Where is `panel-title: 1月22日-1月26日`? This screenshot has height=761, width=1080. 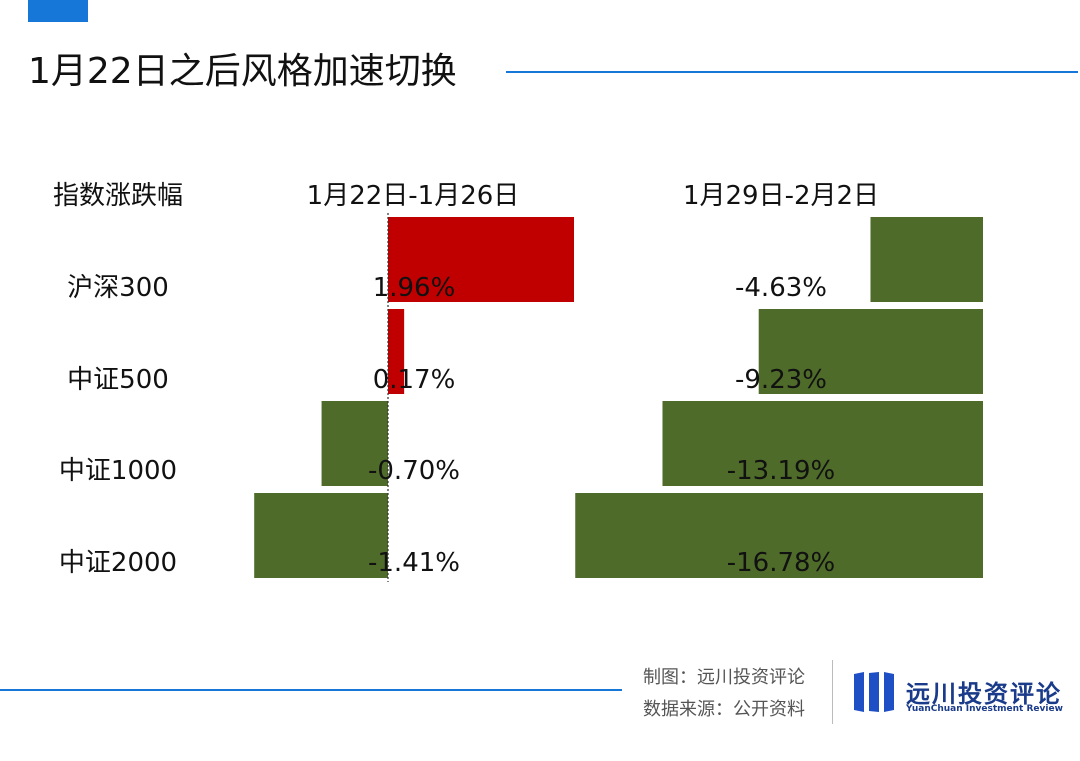
panel-title: 1月22日-1月26日 is located at coordinates (413, 196).